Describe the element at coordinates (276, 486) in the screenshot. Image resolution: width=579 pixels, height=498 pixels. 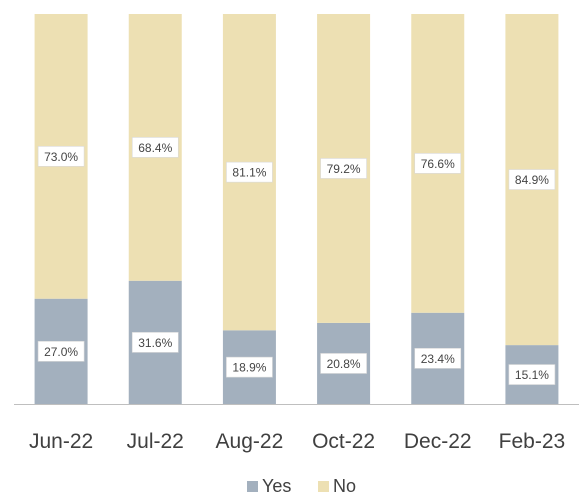
I see `legend-label-yes: Yes` at that location.